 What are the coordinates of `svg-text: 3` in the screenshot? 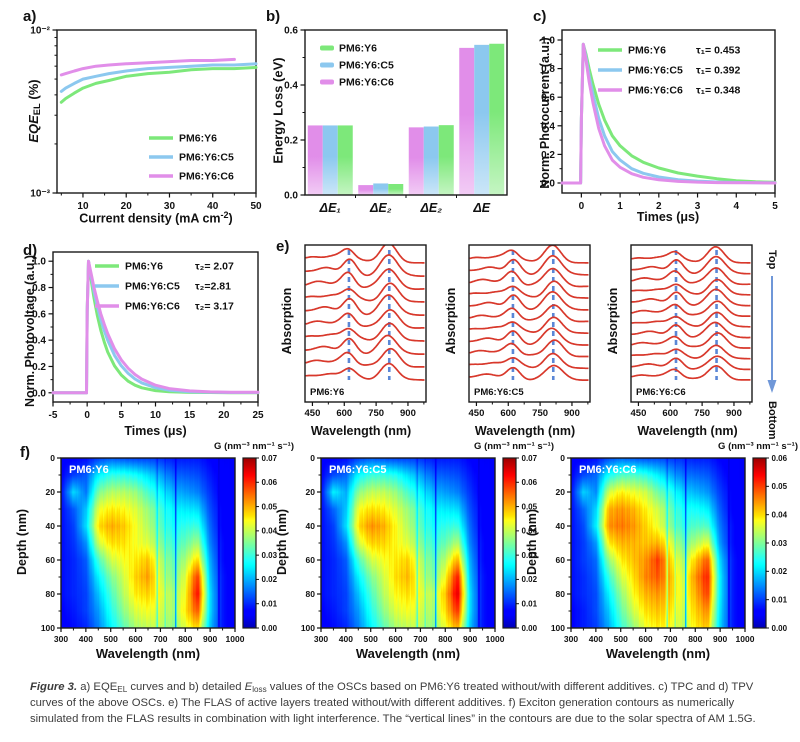 It's located at (698, 206).